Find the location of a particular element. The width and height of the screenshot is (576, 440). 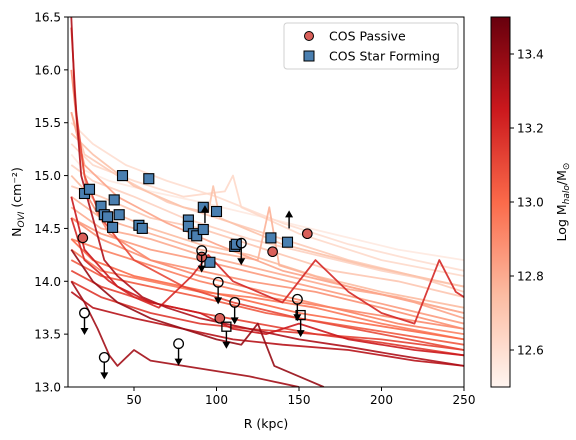

legend-box is located at coordinates (371, 46).